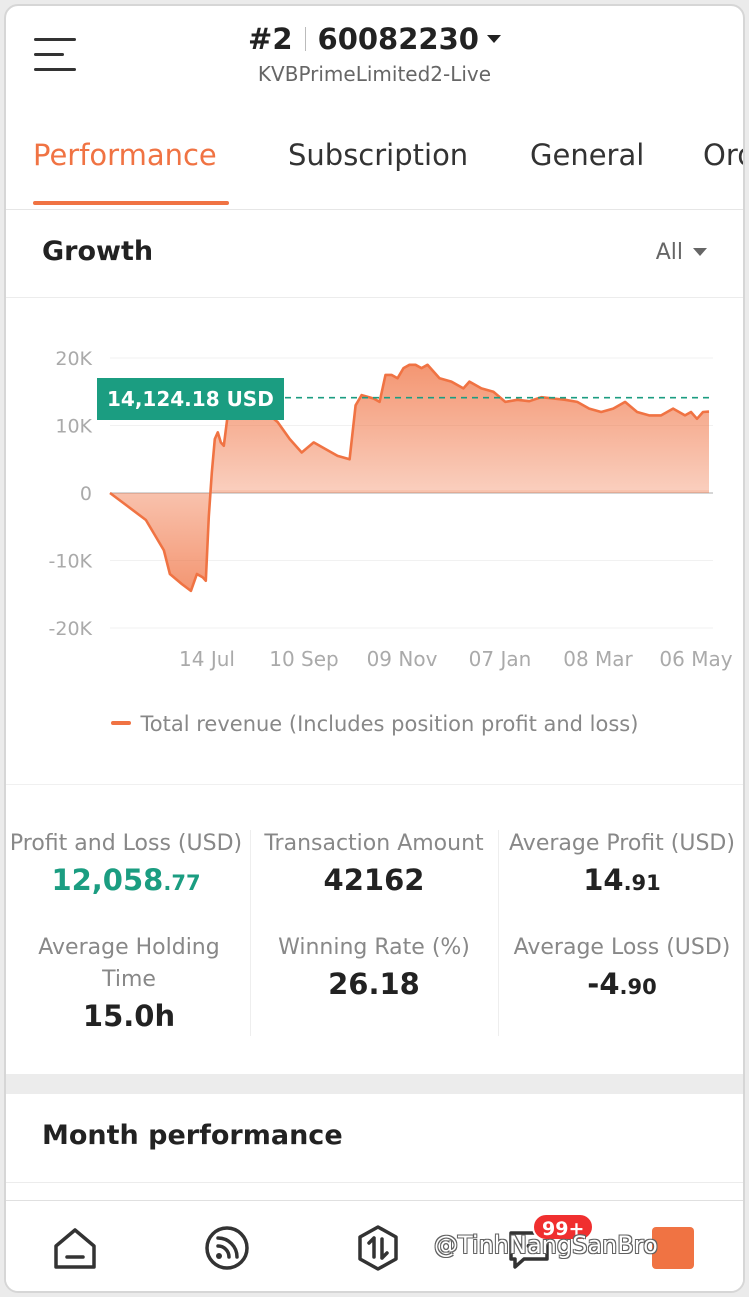  I want to click on x-tick-label: 08 Mar, so click(598, 659).